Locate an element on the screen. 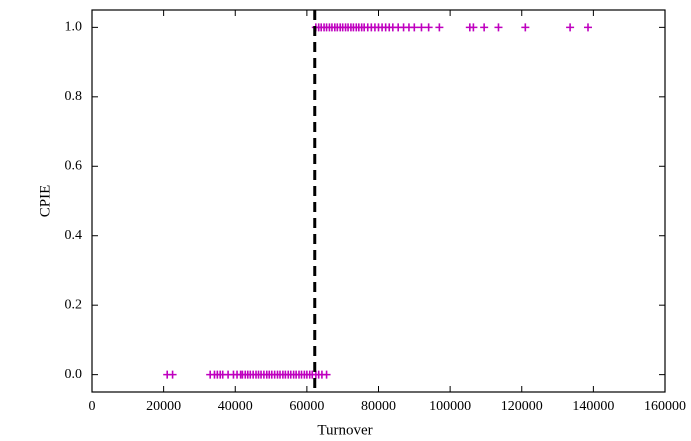 This screenshot has width=691, height=441. x-tick-label: 0 is located at coordinates (92, 406).